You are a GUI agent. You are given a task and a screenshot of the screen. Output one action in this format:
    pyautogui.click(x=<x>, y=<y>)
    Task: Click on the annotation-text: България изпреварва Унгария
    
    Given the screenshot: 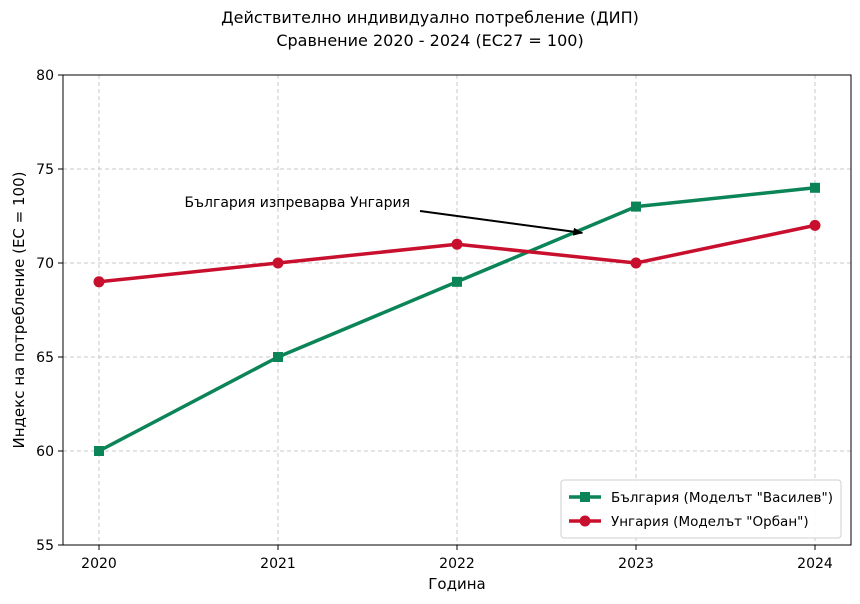 What is the action you would take?
    pyautogui.click(x=297, y=203)
    